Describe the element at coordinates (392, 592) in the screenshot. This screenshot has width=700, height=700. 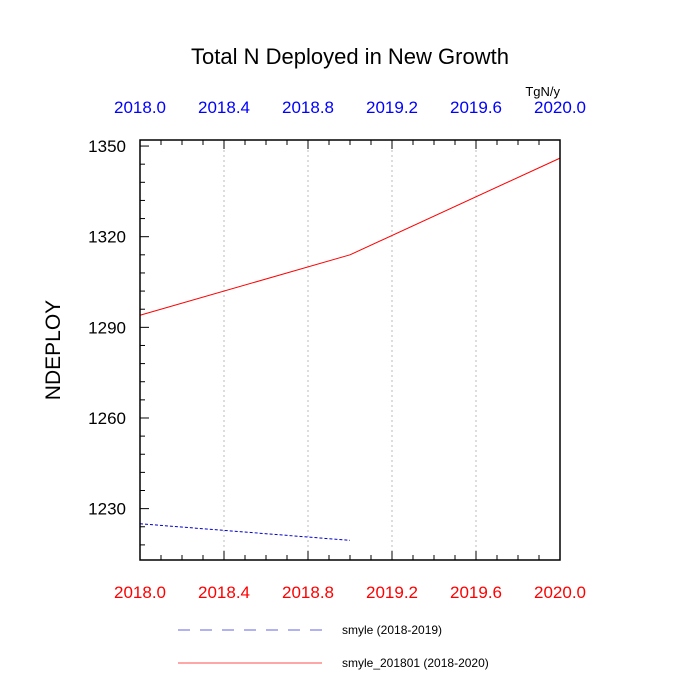
I see `x-tick-label-bottom: 2019.2` at that location.